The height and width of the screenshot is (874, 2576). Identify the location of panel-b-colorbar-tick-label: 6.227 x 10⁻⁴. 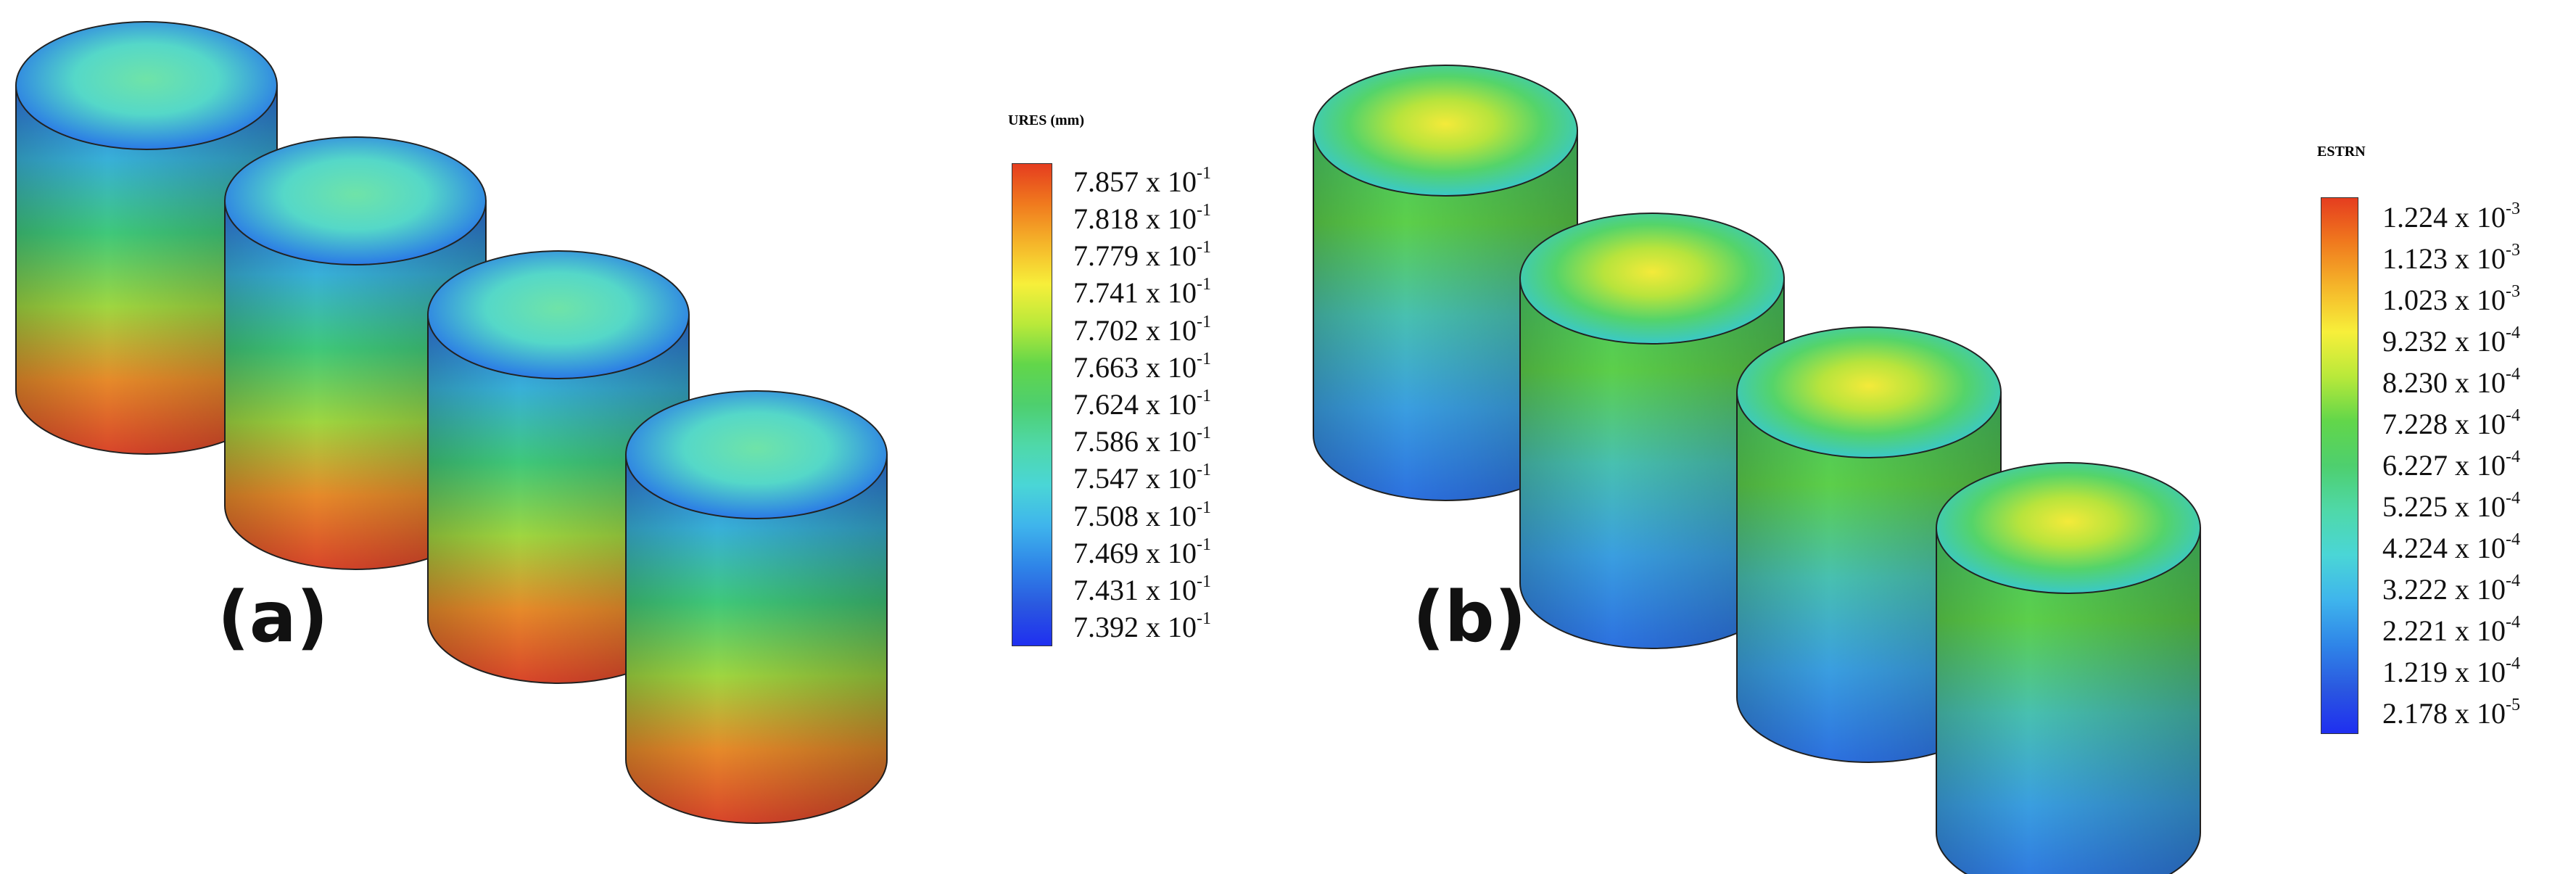
(2451, 465).